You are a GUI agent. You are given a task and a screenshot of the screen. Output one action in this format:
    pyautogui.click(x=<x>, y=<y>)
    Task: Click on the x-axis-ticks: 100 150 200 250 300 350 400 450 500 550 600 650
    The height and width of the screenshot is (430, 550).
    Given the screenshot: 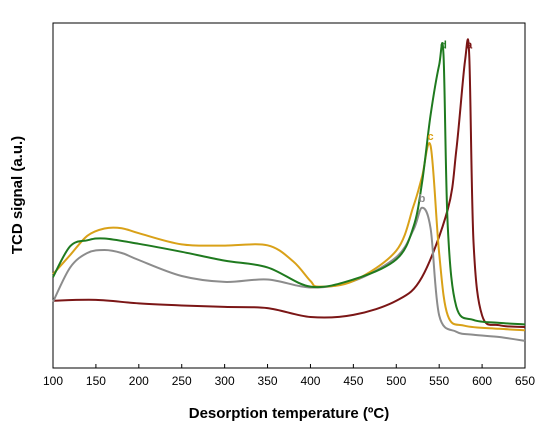 What is the action you would take?
    pyautogui.click(x=289, y=376)
    